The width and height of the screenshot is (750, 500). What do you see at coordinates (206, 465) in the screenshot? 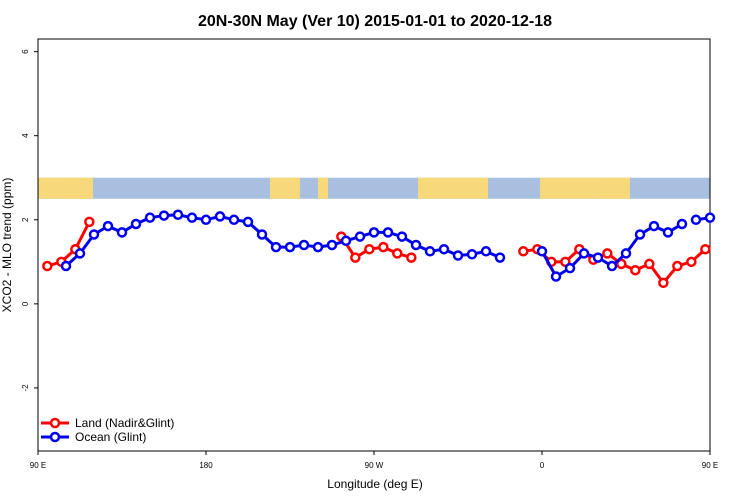
I see `x-tick-label: 180` at bounding box center [206, 465].